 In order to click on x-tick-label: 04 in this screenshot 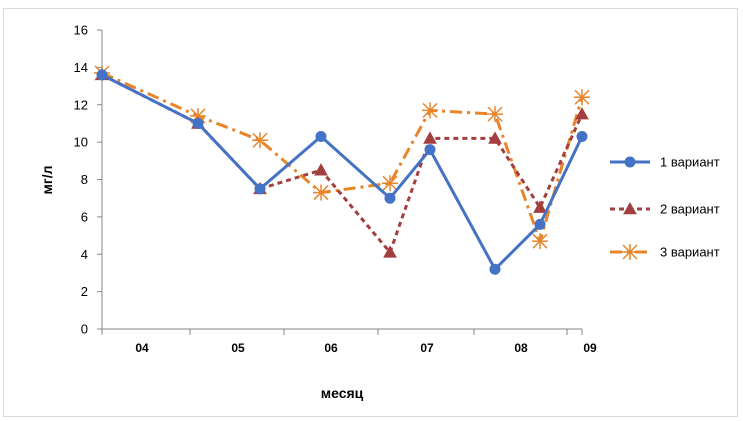, I will do `click(142, 348)`.